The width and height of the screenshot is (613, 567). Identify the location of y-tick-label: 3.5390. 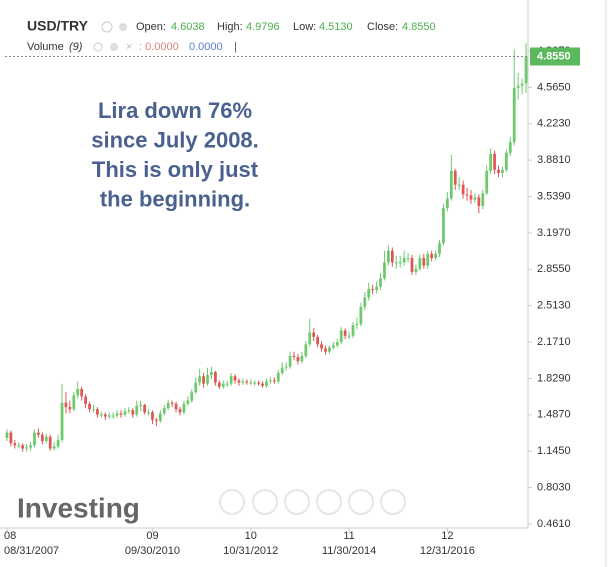
(554, 196).